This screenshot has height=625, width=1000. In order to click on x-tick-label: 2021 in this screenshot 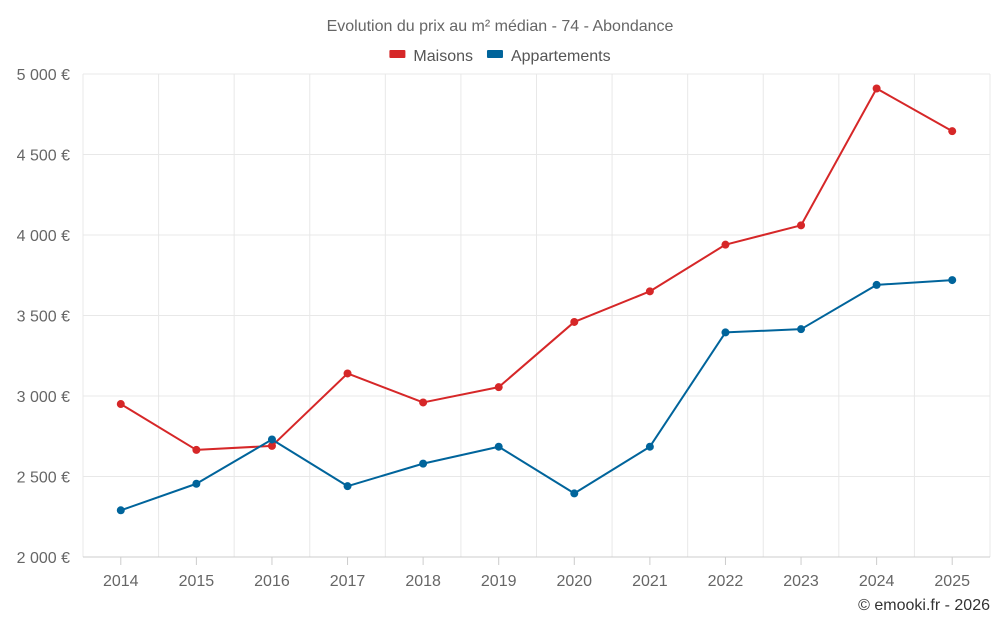, I will do `click(650, 581)`.